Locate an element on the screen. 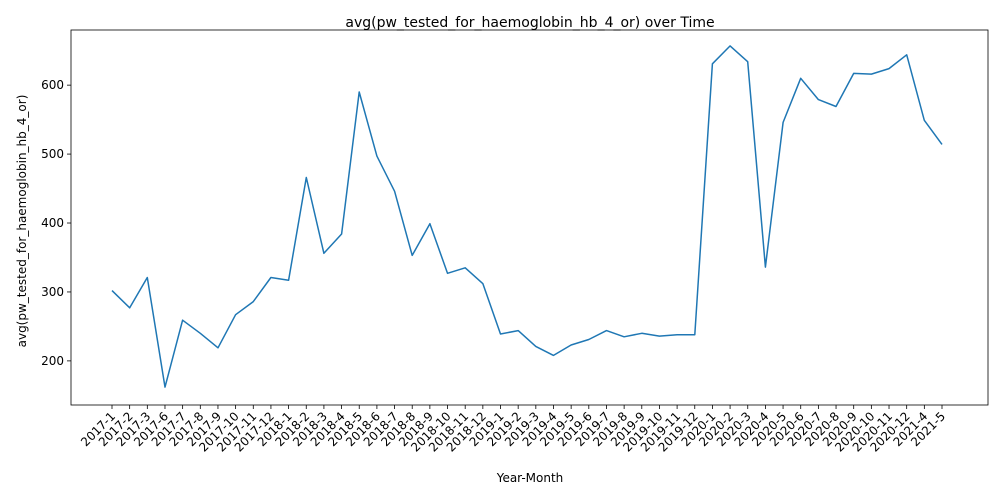  y-tick-label: 500 is located at coordinates (52, 154).